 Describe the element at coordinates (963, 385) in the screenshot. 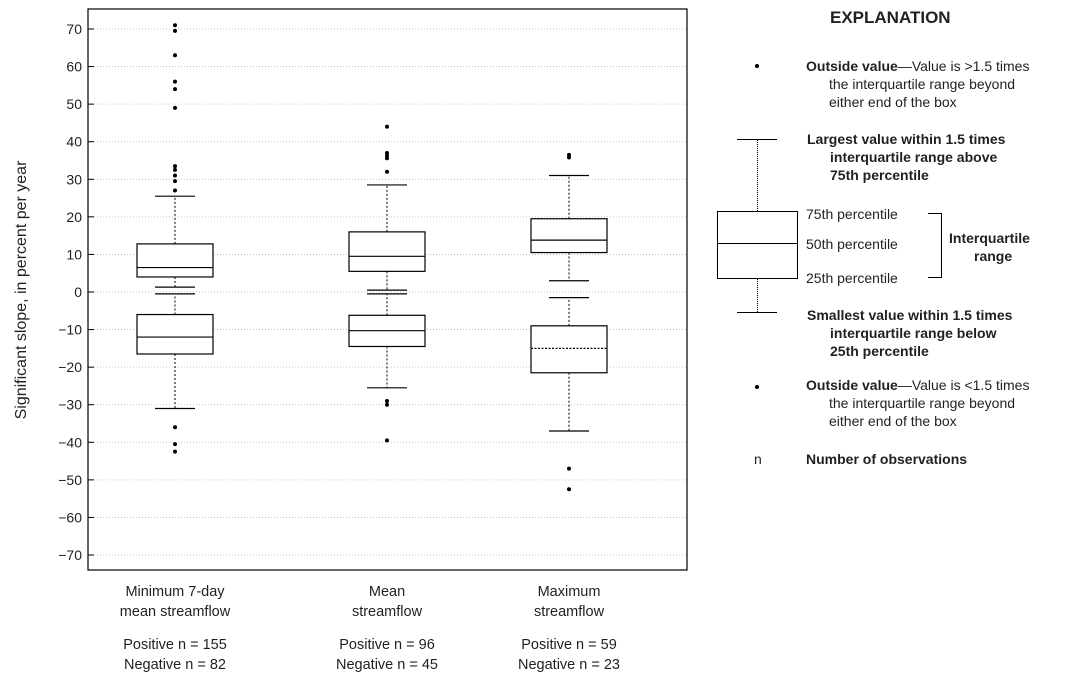

I see `outside-low-rest: —Value is <1.5 times` at that location.